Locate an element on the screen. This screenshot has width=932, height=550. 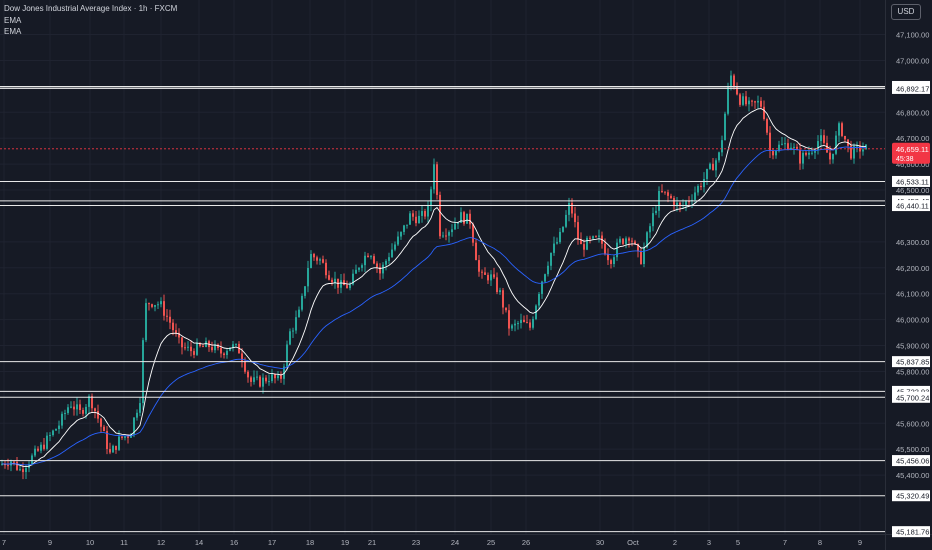
ema-fast-legend: EMA is located at coordinates (13, 20).